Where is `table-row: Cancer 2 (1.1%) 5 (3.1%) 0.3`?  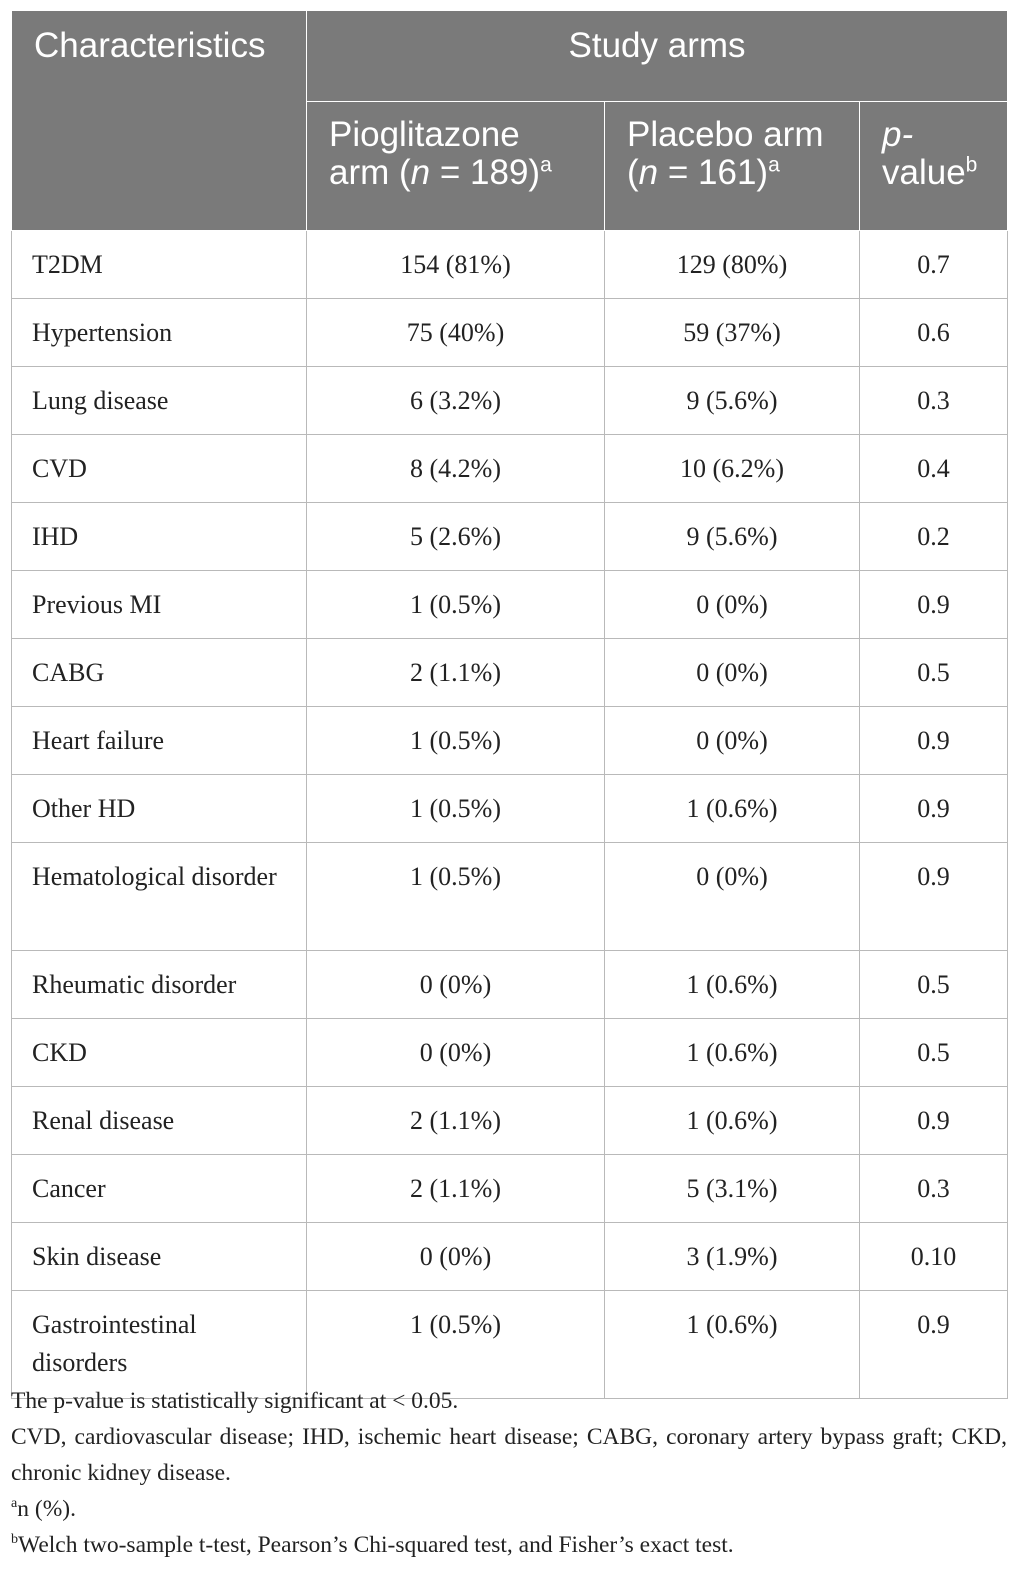
table-row: Cancer 2 (1.1%) 5 (3.1%) 0.3 is located at coordinates (510, 1188).